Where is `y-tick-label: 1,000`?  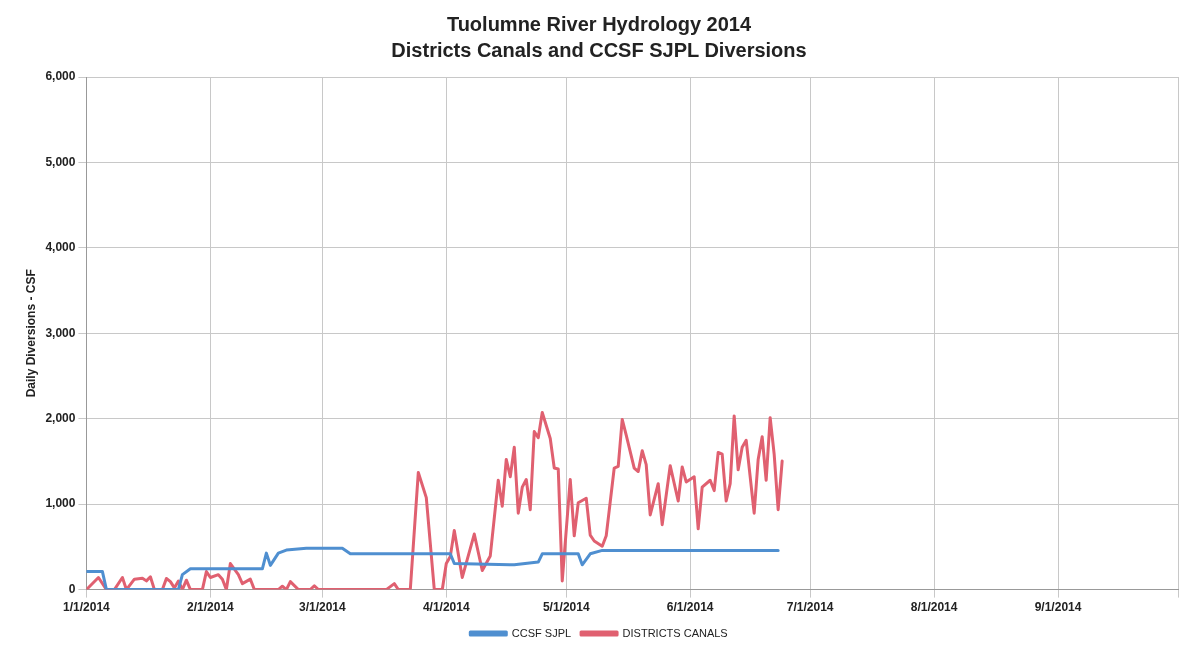 y-tick-label: 1,000 is located at coordinates (60, 503).